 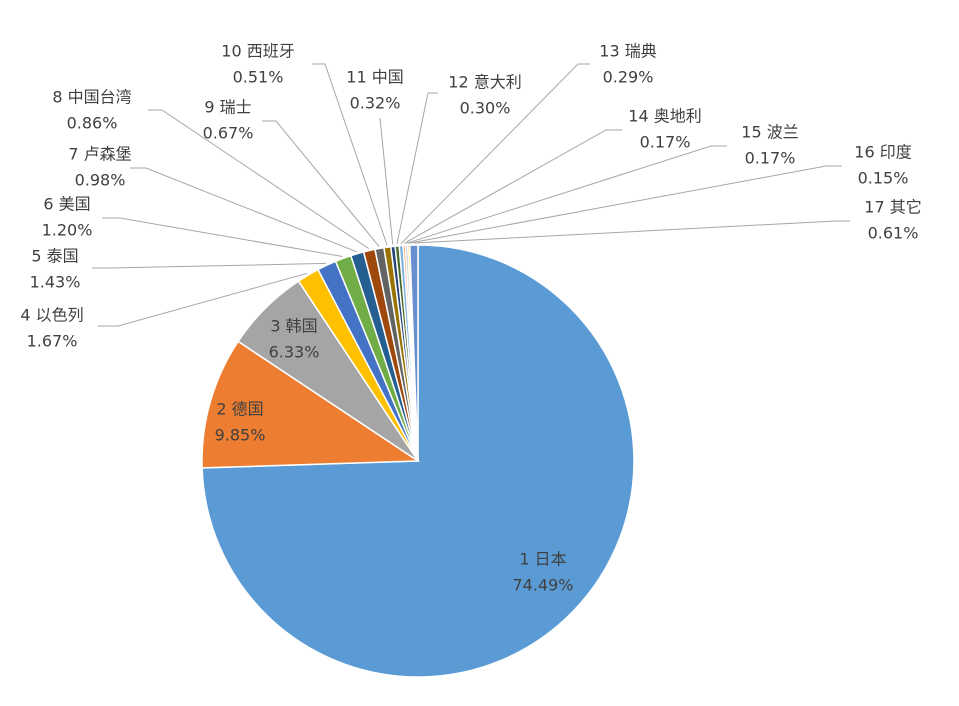 I want to click on slice-category-label: 5 泰国, so click(x=54, y=256).